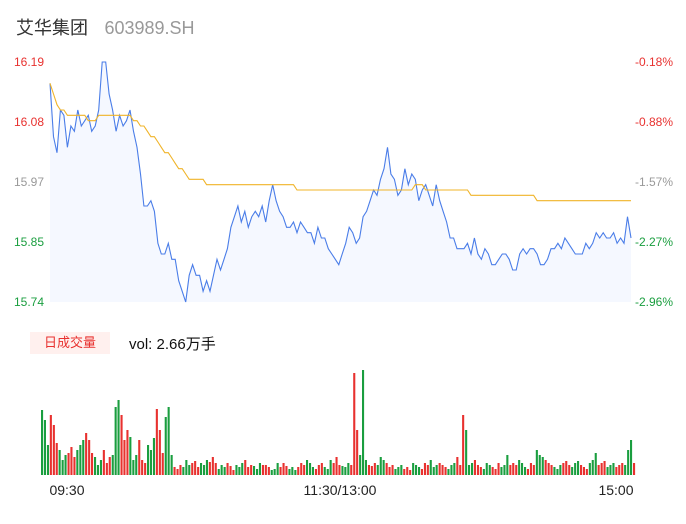 This screenshot has width=686, height=524. What do you see at coordinates (29, 122) in the screenshot?
I see `y-tick-label: 16.08` at bounding box center [29, 122].